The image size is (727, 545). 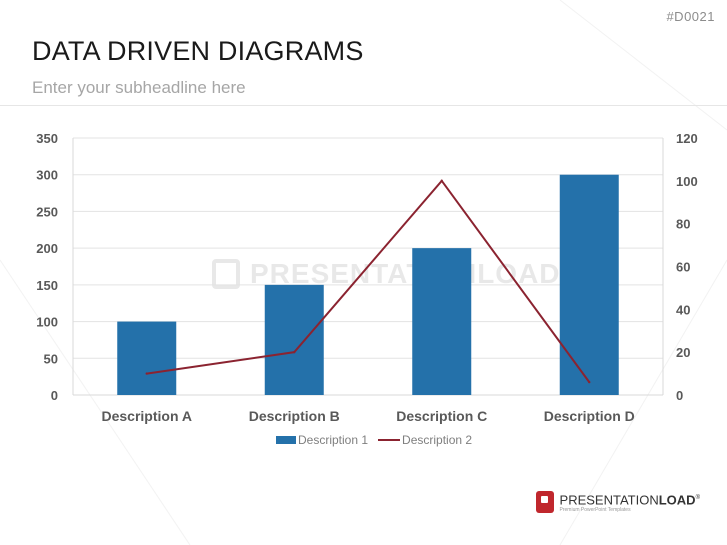 I want to click on y-left-tick-label: 150, so click(x=47, y=285).